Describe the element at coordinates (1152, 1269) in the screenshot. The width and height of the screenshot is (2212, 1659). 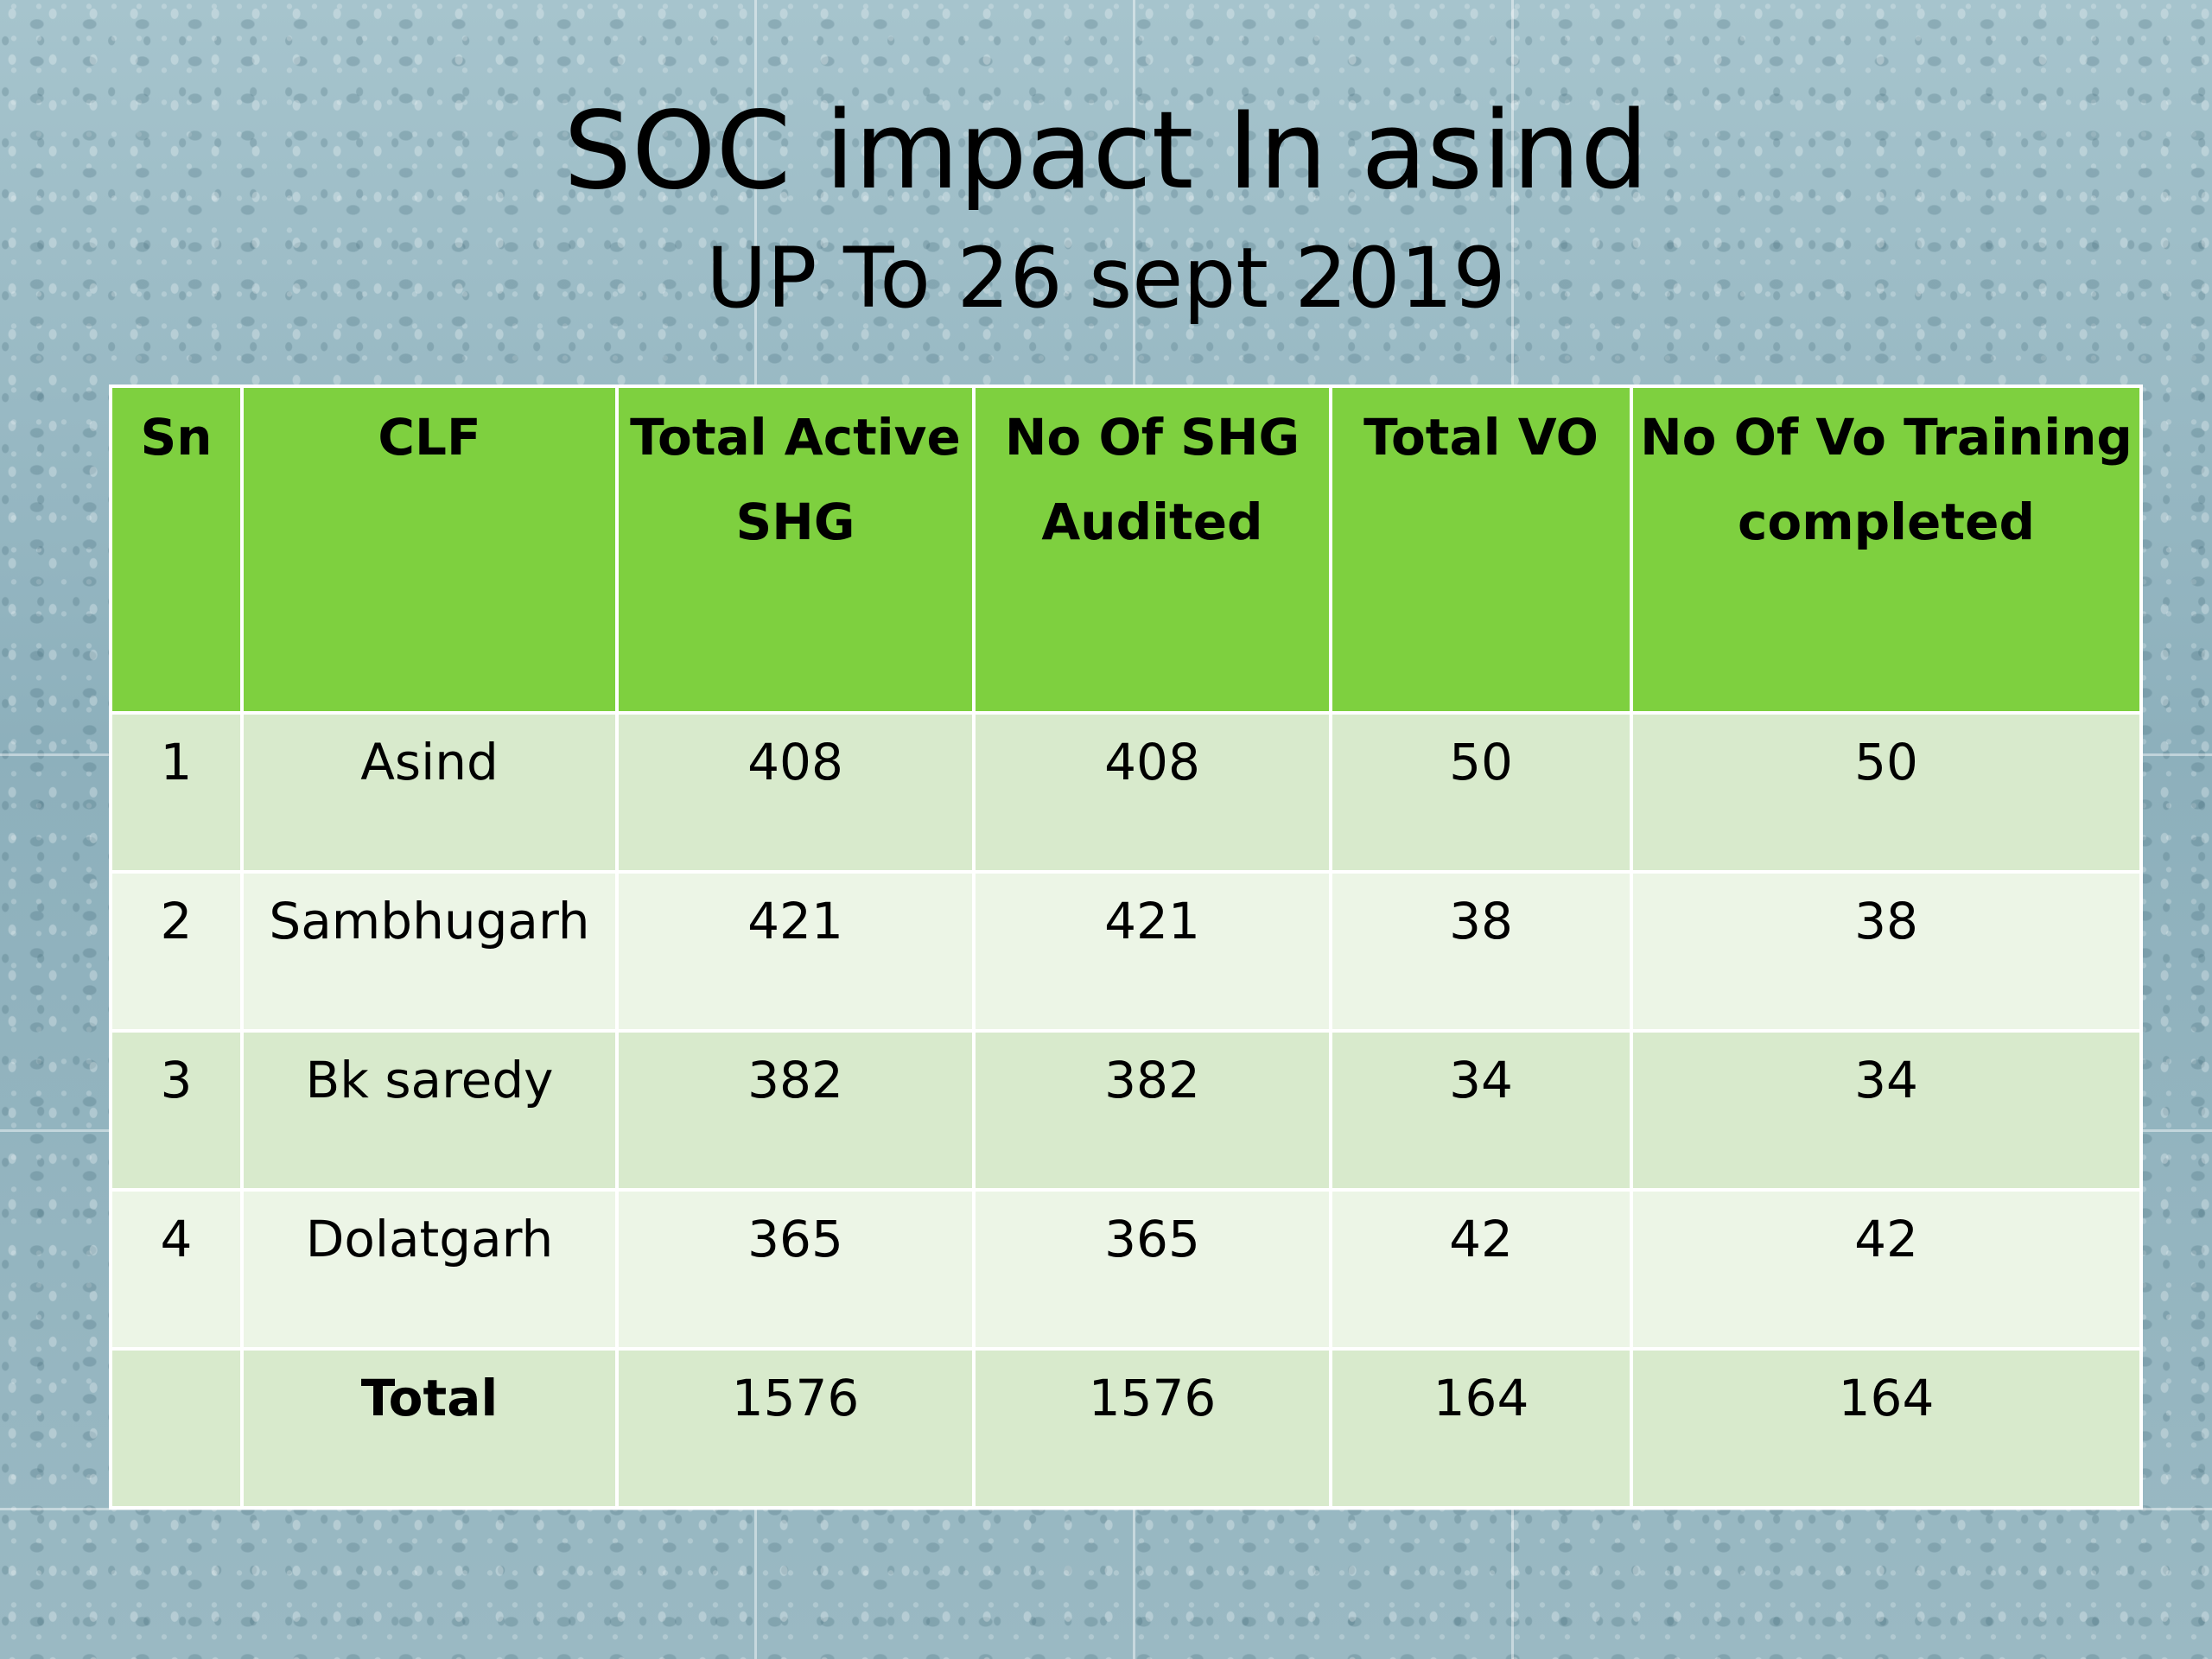
I see `cell-shg-audited: 365` at that location.